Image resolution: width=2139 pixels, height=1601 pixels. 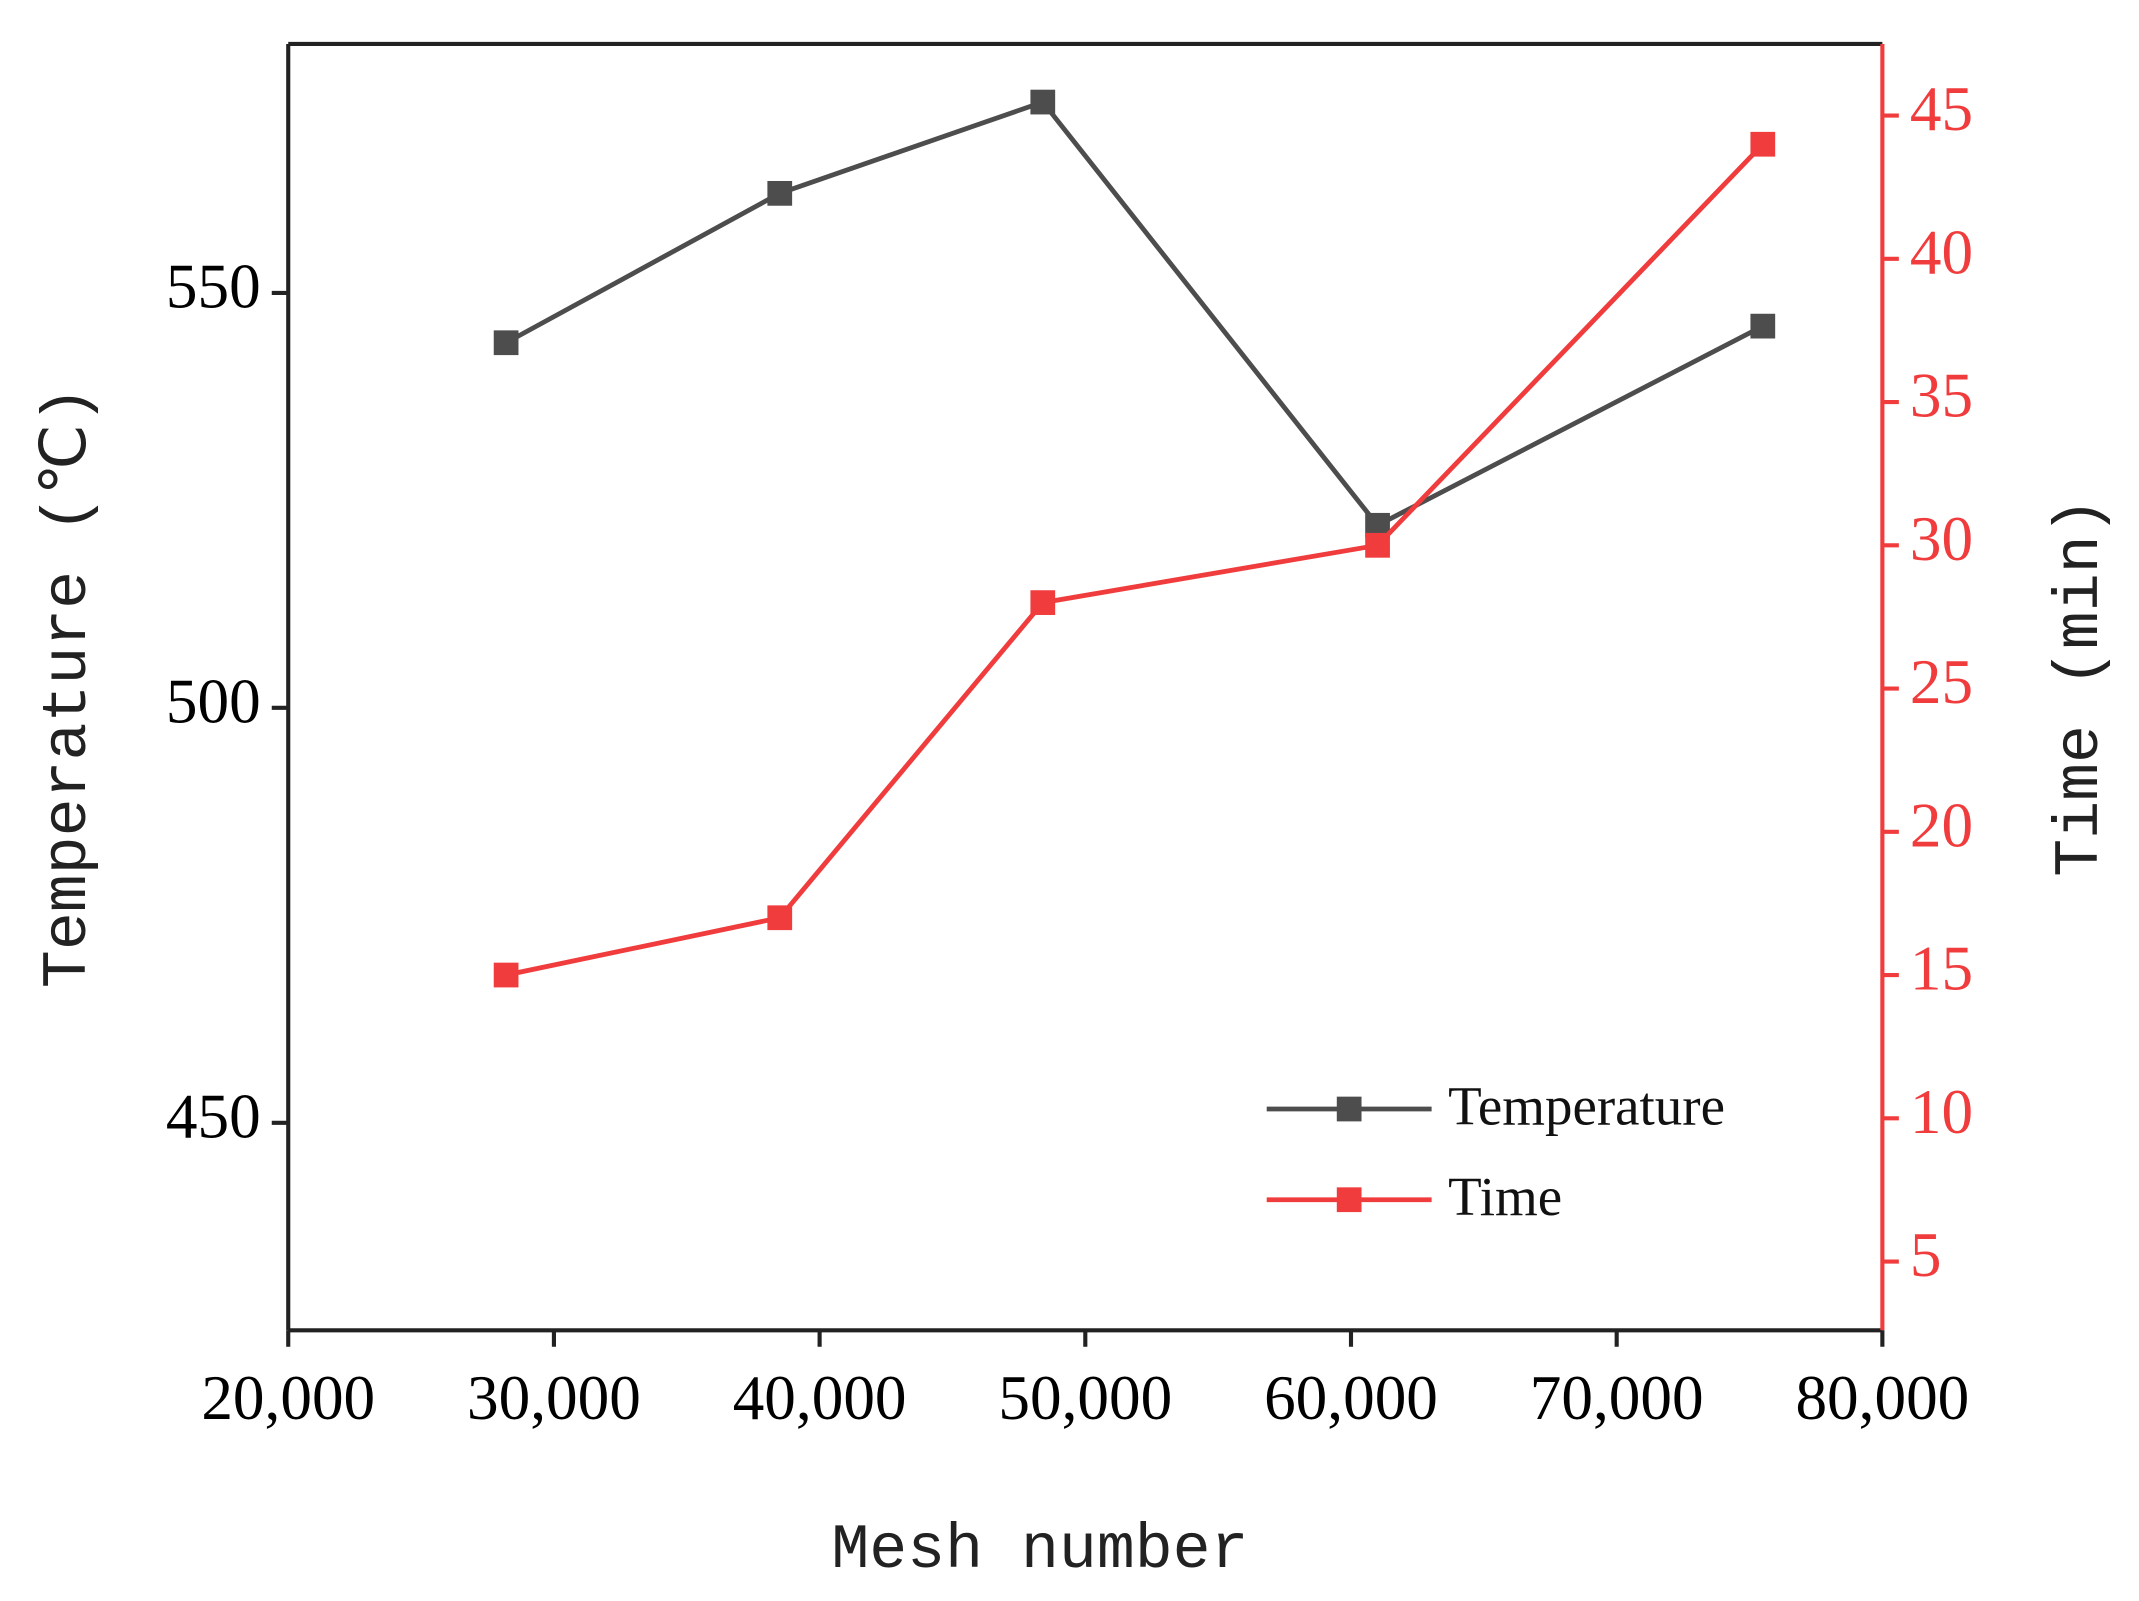 What do you see at coordinates (1941, 252) in the screenshot?
I see `y2-tick-label: 40` at bounding box center [1941, 252].